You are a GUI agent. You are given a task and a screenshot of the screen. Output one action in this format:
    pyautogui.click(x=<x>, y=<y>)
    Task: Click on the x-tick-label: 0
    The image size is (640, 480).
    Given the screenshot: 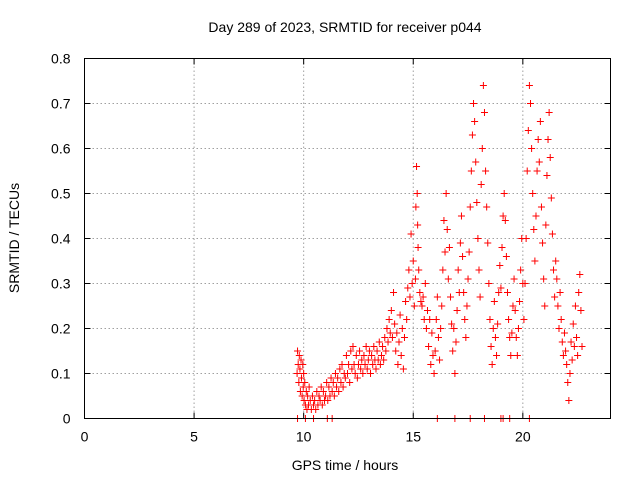 What is the action you would take?
    pyautogui.click(x=85, y=437)
    